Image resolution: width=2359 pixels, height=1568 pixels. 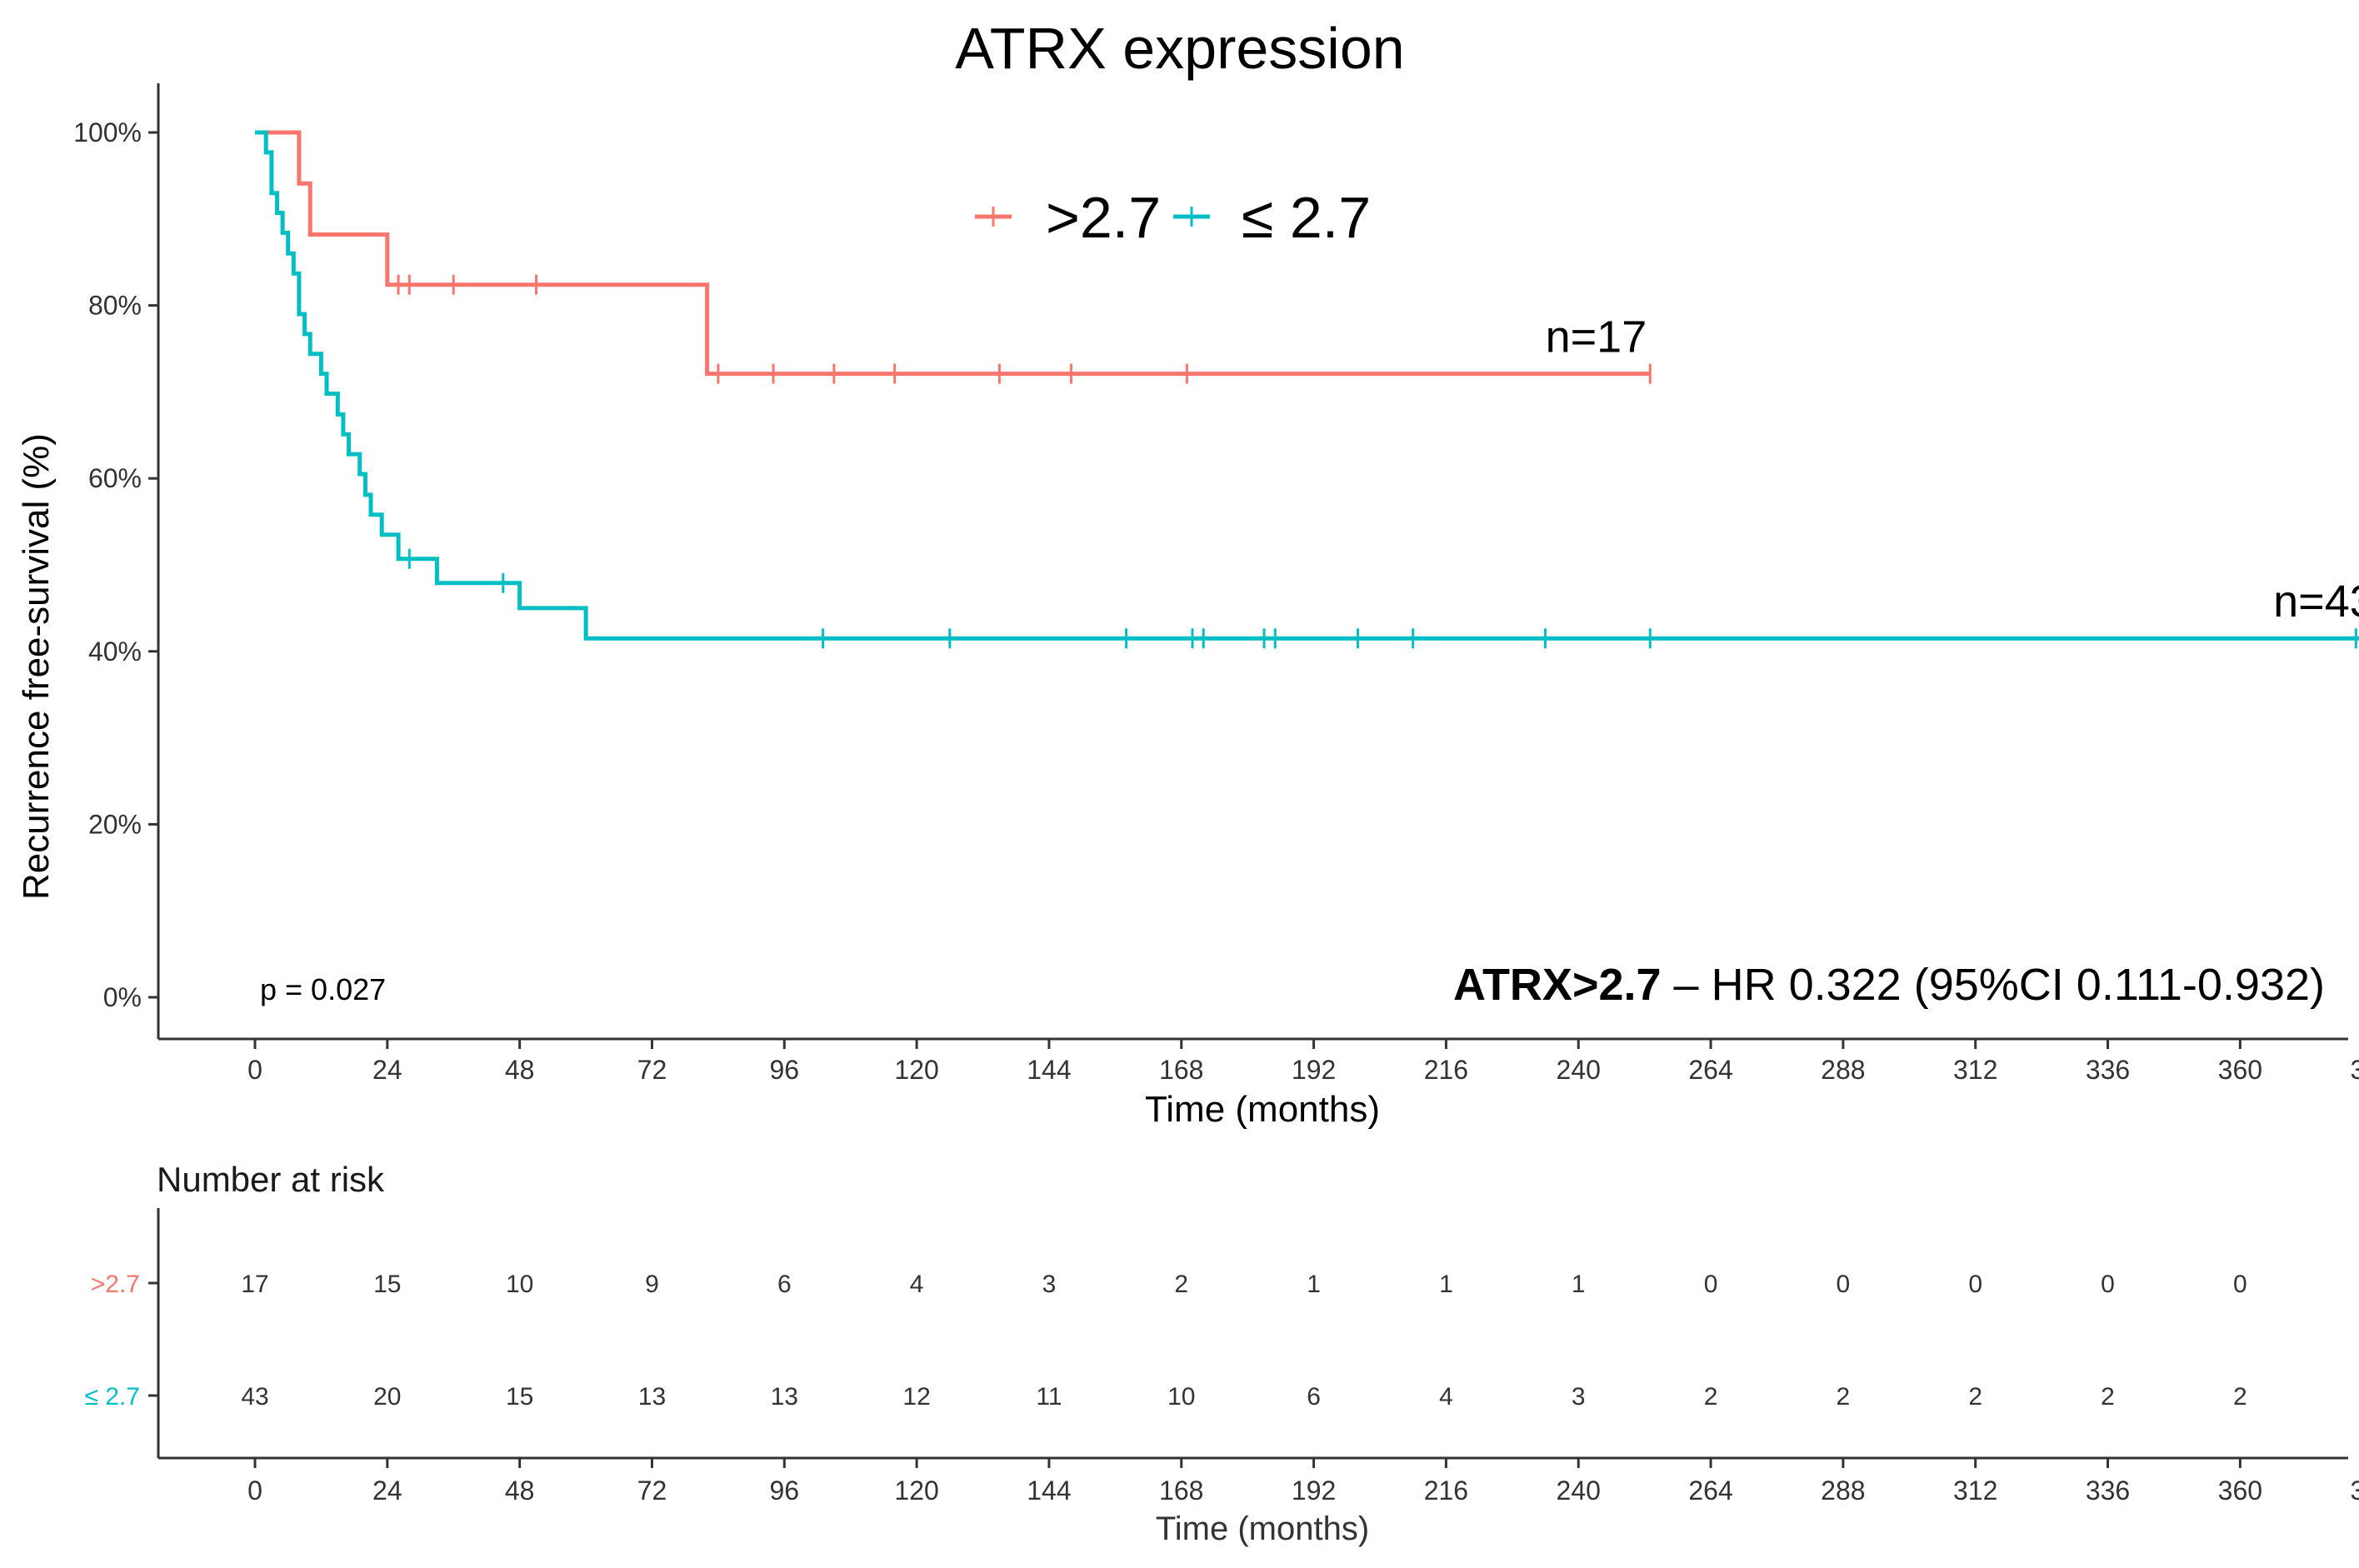 What do you see at coordinates (916, 1491) in the screenshot?
I see `risk-x-tick-label: 120` at bounding box center [916, 1491].